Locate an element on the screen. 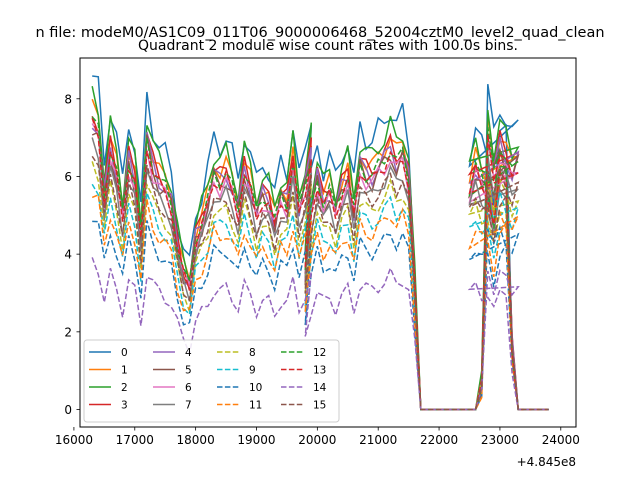 The height and width of the screenshot is (480, 640). x-tick-label: 17000 is located at coordinates (135, 440).